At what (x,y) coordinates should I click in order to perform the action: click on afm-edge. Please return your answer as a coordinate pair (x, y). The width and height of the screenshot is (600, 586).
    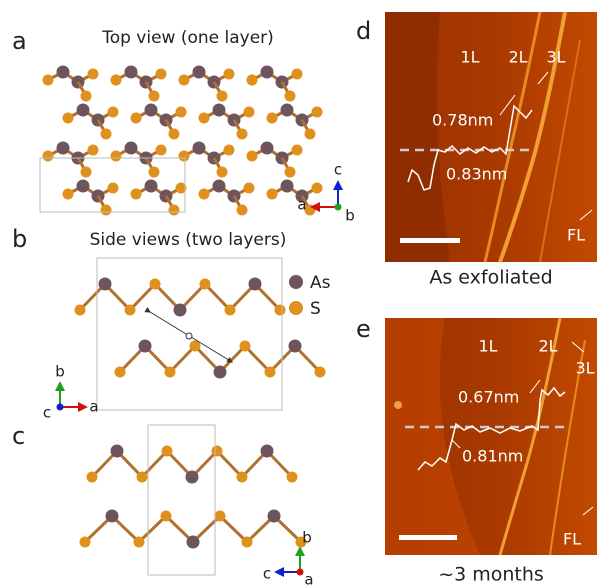
    Looking at the image, I should click on (567, 447).